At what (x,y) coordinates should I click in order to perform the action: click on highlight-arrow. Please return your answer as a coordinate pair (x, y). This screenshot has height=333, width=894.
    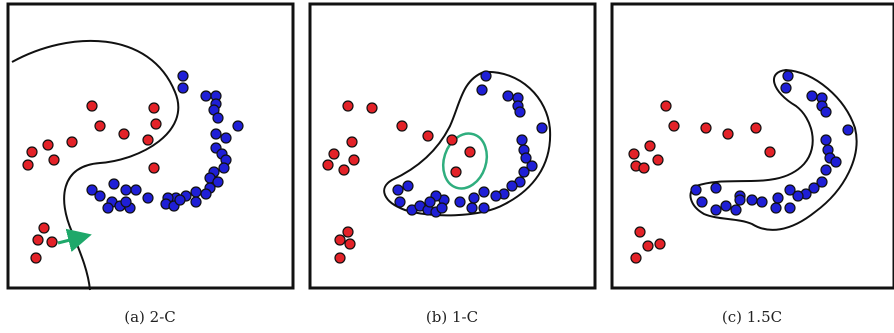
    Looking at the image, I should click on (74, 240).